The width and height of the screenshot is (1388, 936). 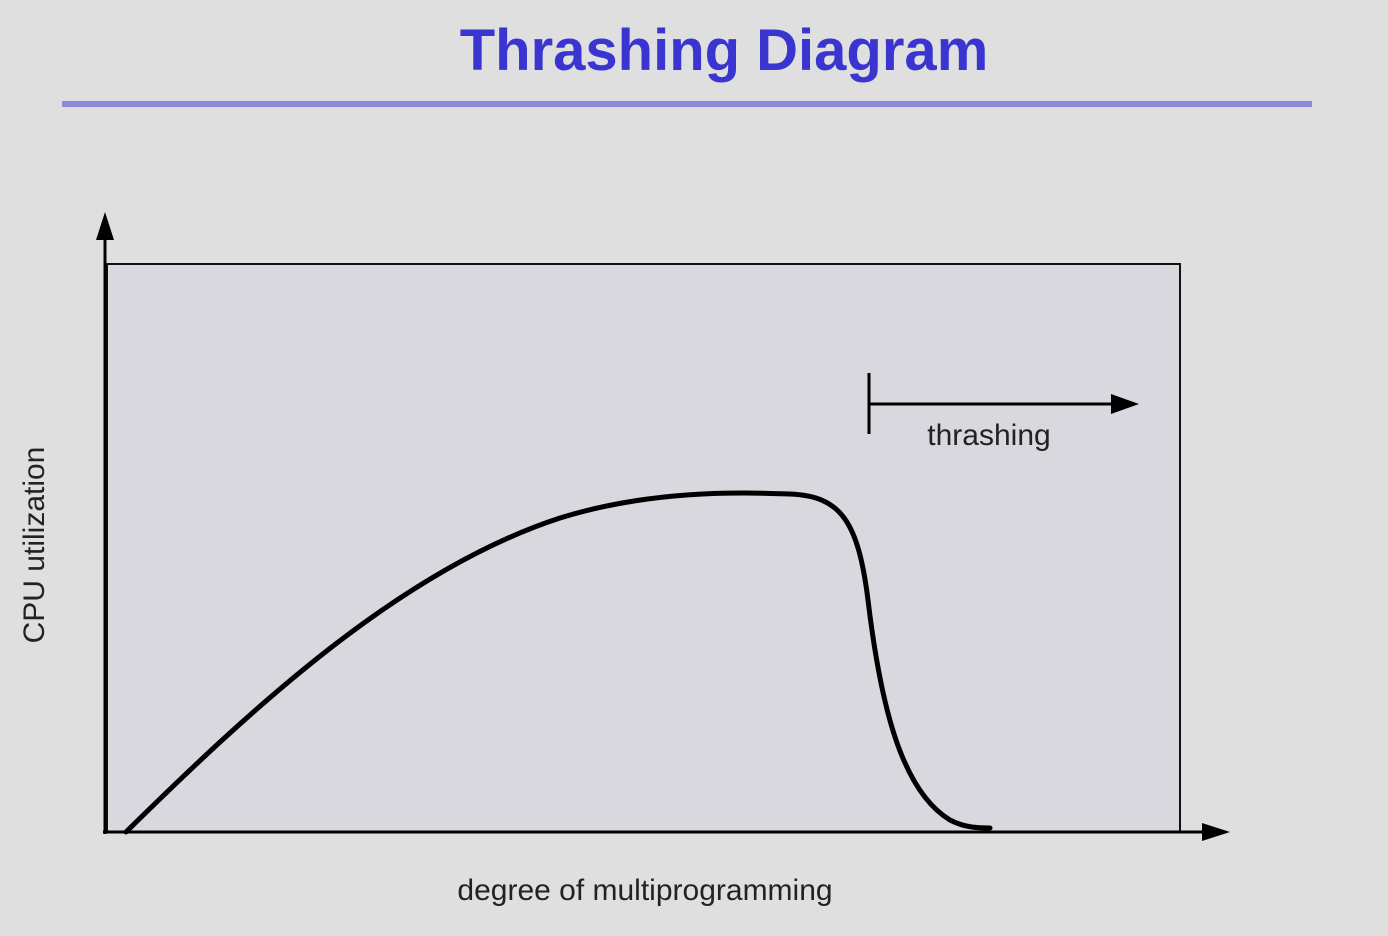 I want to click on y-axis-label: CPU utilization, so click(x=34, y=545).